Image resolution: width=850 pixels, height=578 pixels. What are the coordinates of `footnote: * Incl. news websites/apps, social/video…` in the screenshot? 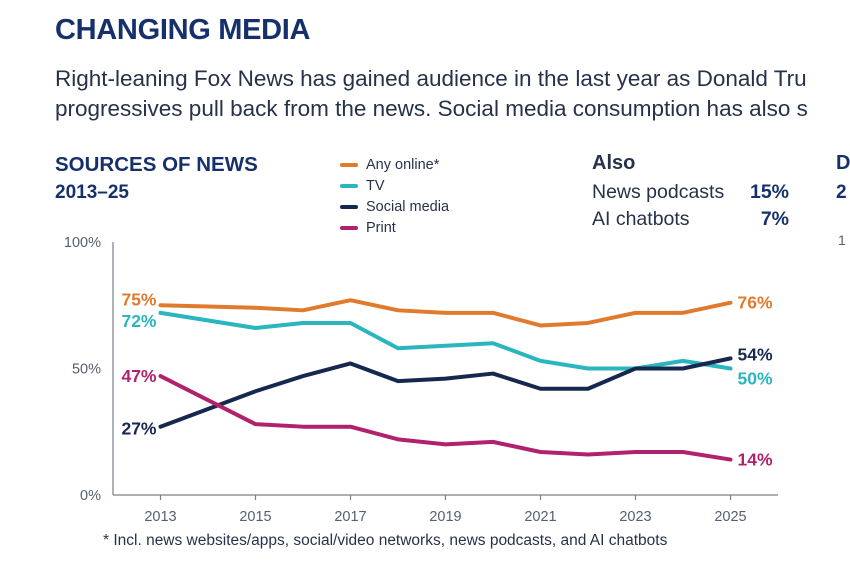 It's located at (385, 540).